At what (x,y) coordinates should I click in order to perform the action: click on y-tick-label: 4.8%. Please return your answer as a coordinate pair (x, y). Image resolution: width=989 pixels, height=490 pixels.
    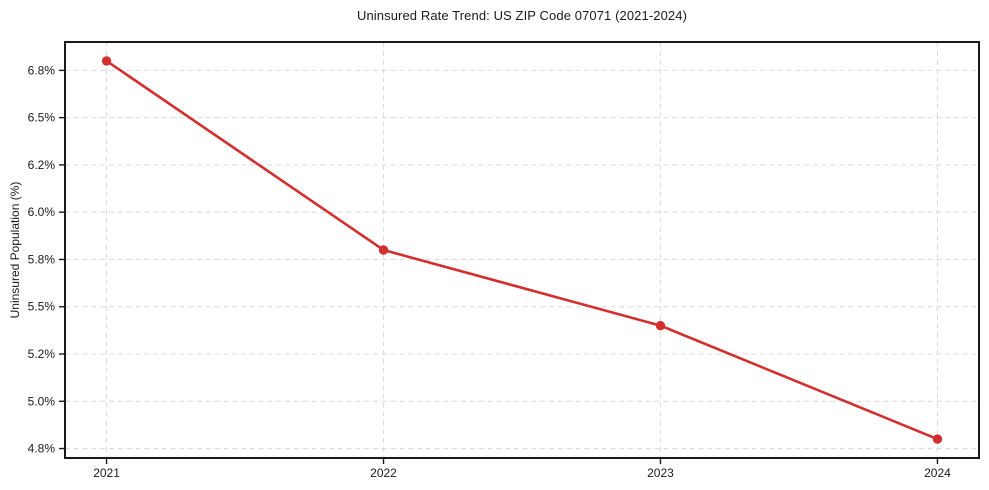
    Looking at the image, I should click on (42, 449).